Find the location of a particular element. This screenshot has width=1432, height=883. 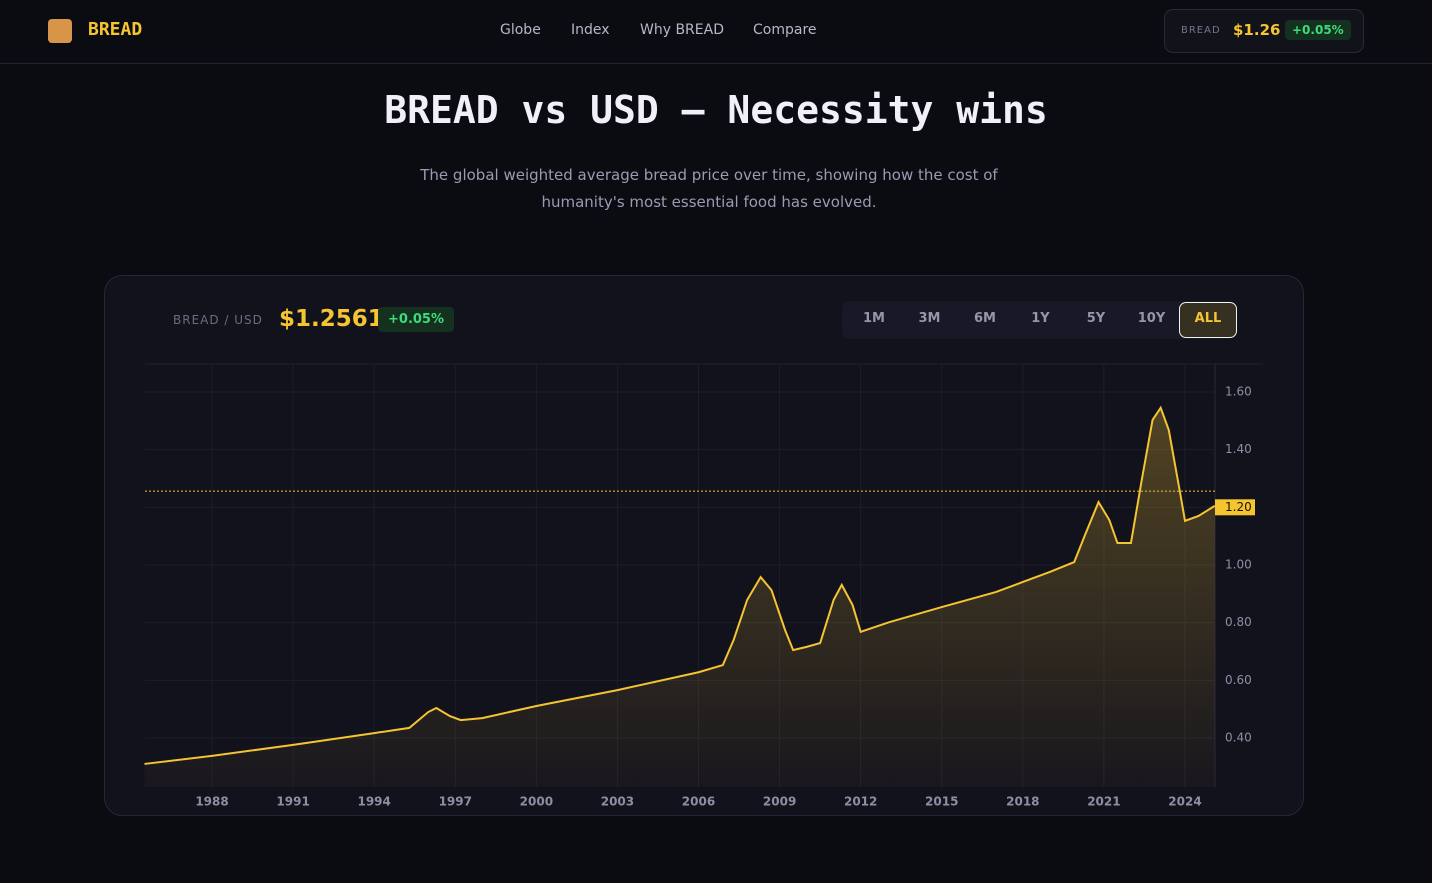

range-button: 3M is located at coordinates (929, 318).